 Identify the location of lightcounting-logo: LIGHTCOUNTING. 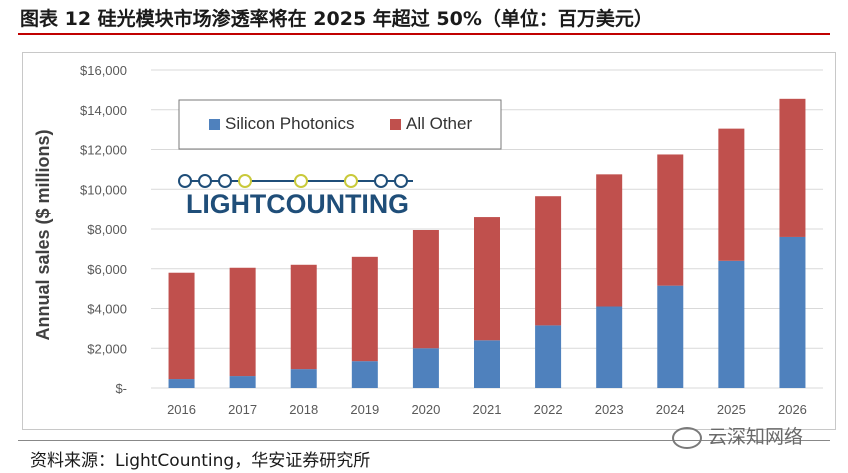
(295, 196).